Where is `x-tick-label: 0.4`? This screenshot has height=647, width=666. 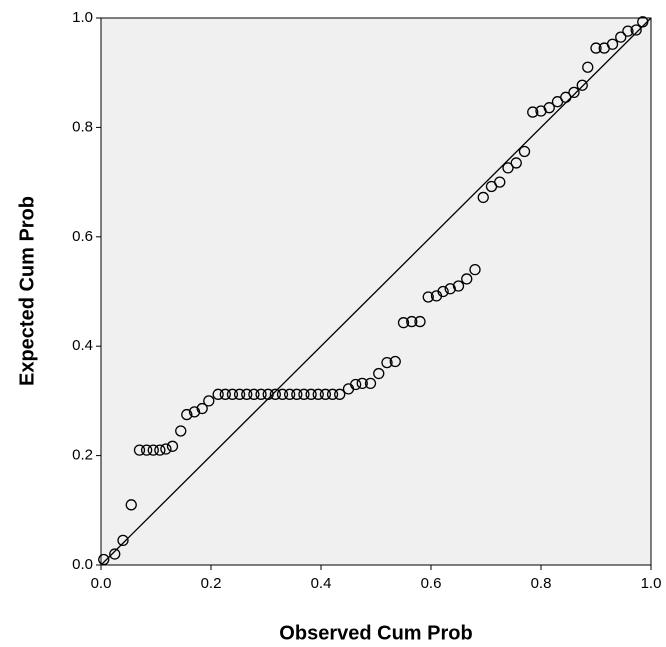
x-tick-label: 0.4 is located at coordinates (321, 583).